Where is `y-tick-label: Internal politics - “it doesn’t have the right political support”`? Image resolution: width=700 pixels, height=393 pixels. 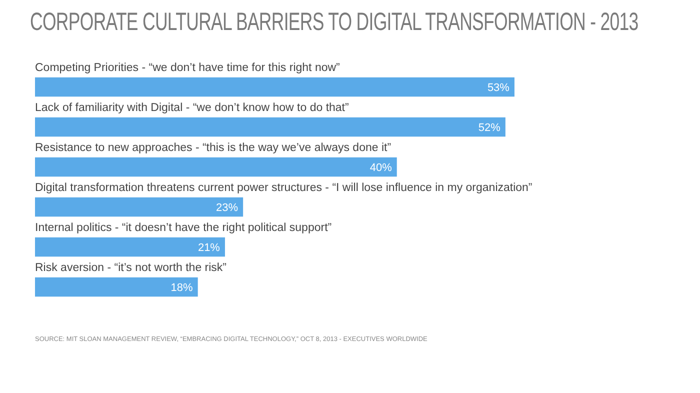
y-tick-label: Internal politics - “it doesn’t have the right political support” is located at coordinates (183, 228).